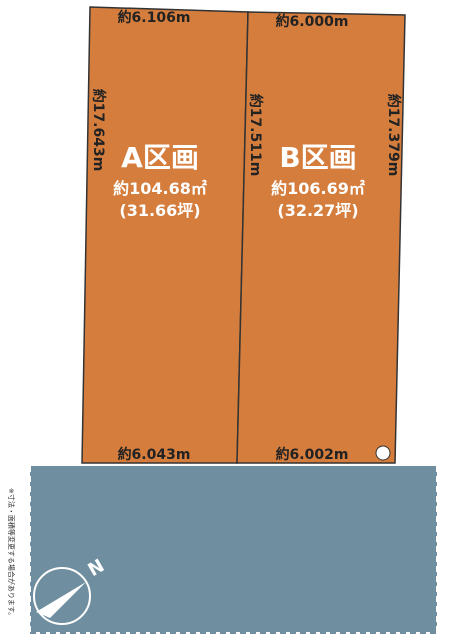 The width and height of the screenshot is (461, 640). What do you see at coordinates (393, 135) in the screenshot?
I see `dim-label: 約17.379m` at bounding box center [393, 135].